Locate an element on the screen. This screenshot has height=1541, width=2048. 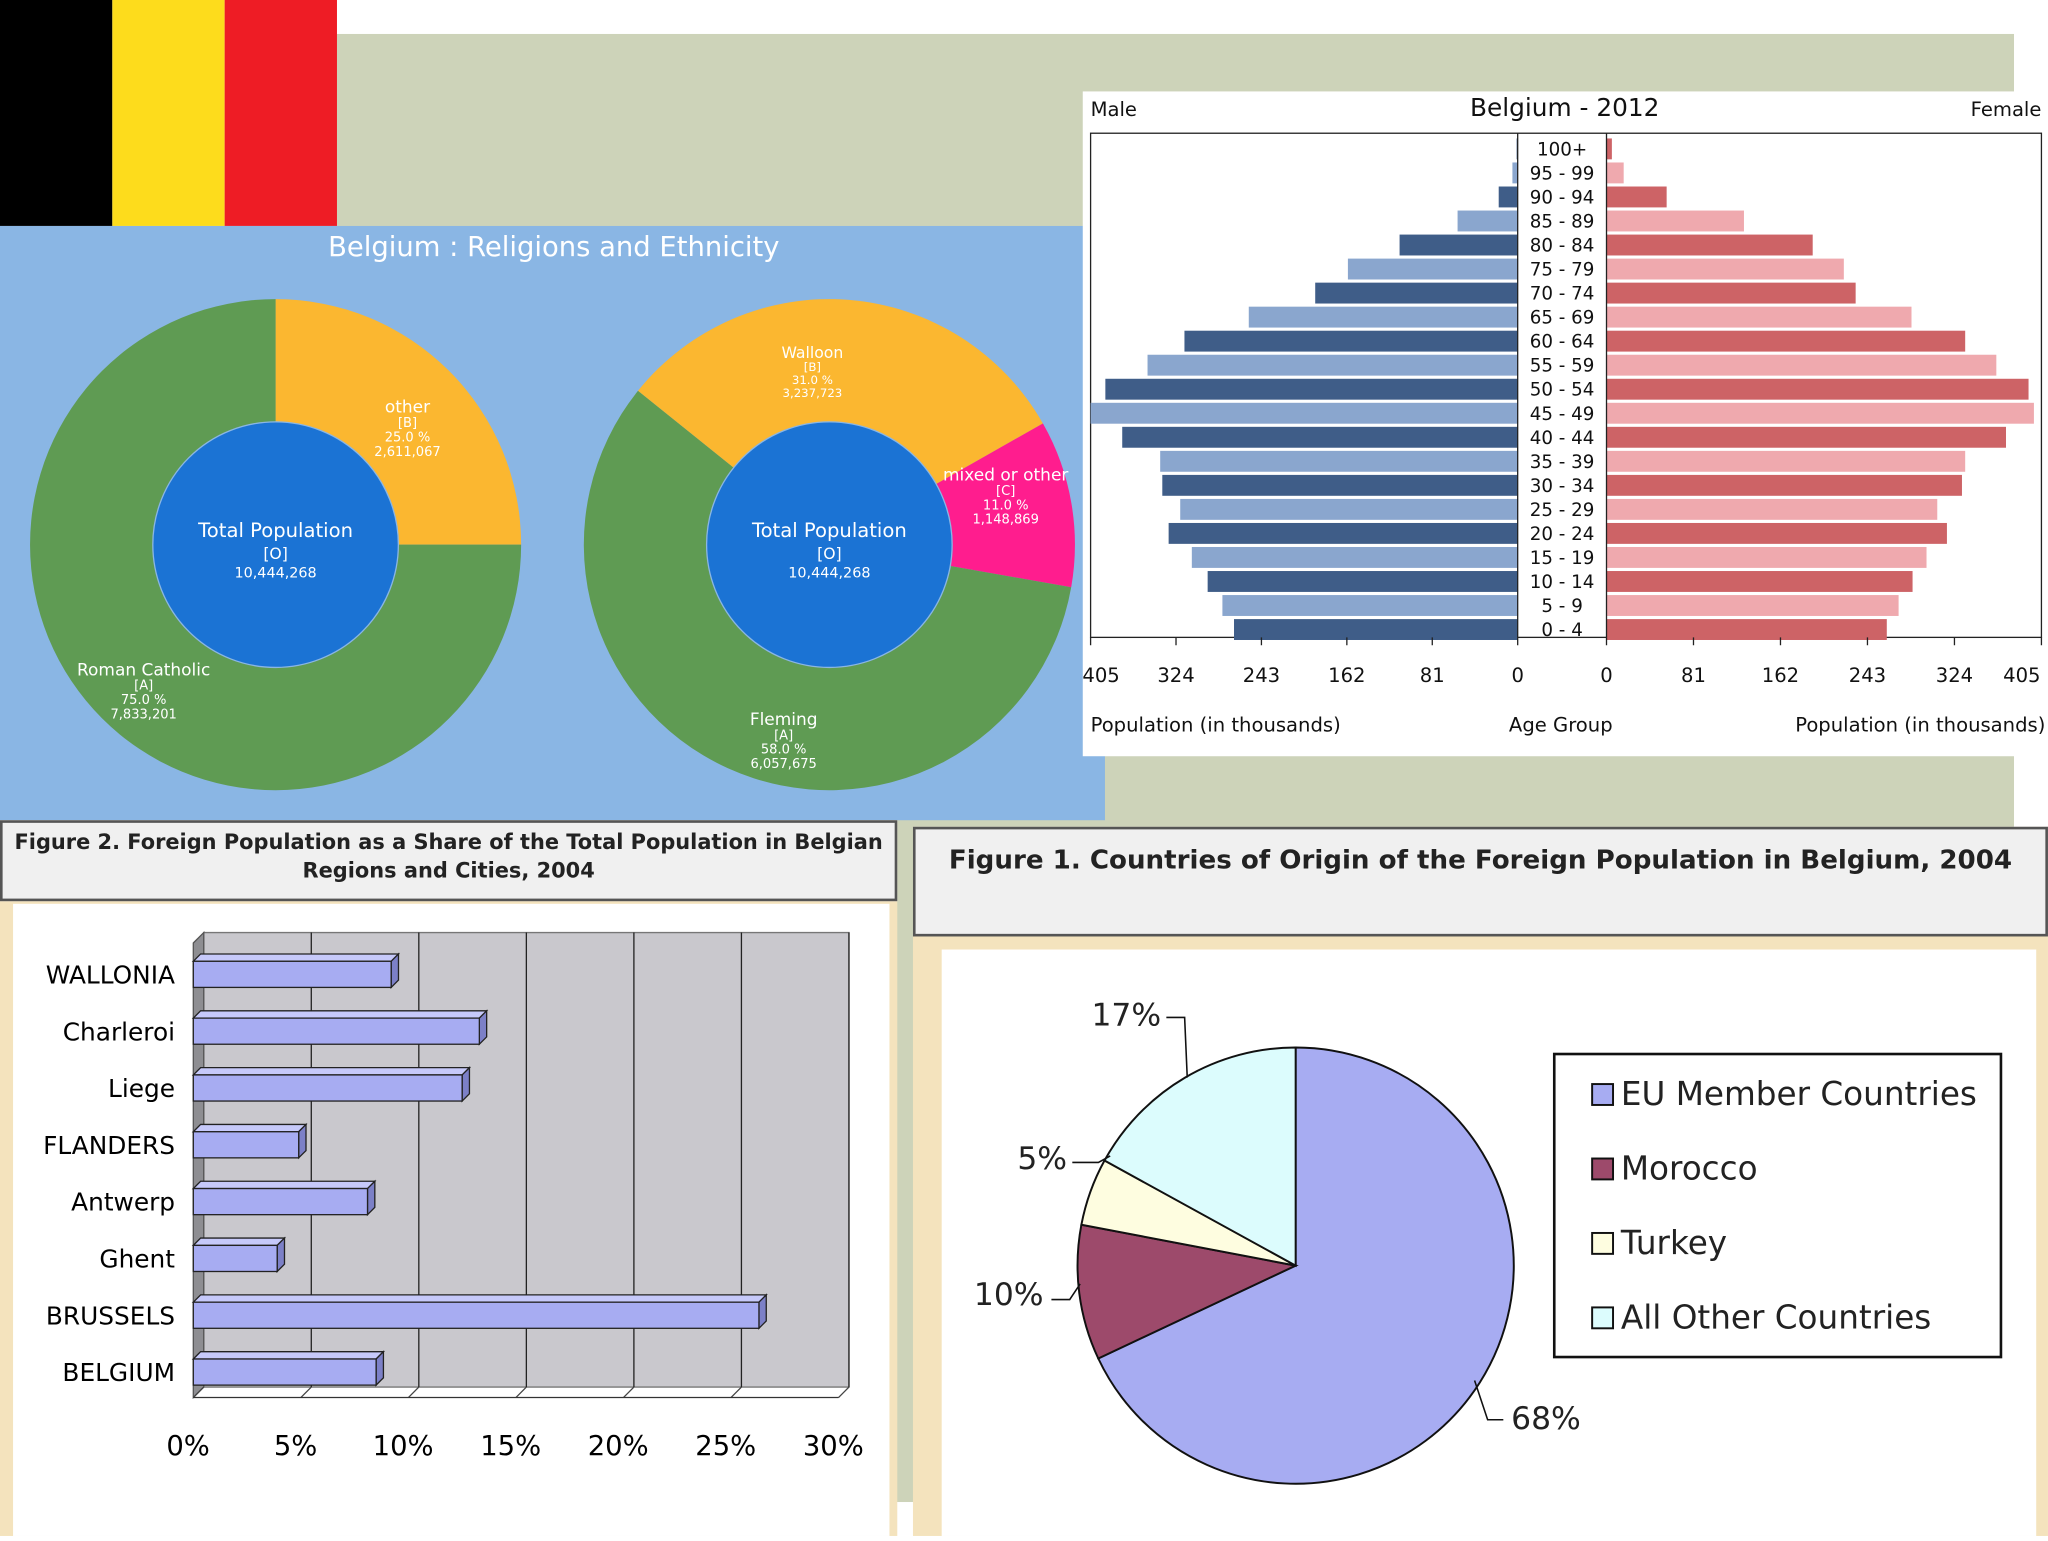
pyramid-age-label: 55 - 59 is located at coordinates (1562, 366).